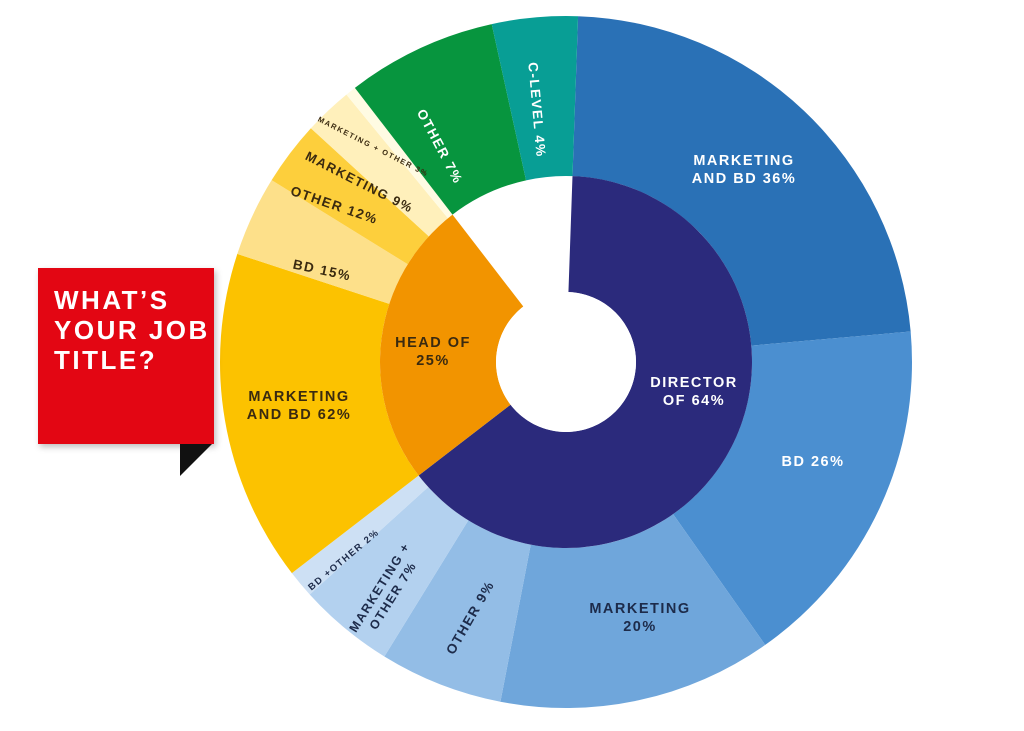  I want to click on title-badge: WHAT’S YOUR JOB TITLE?, so click(126, 372).